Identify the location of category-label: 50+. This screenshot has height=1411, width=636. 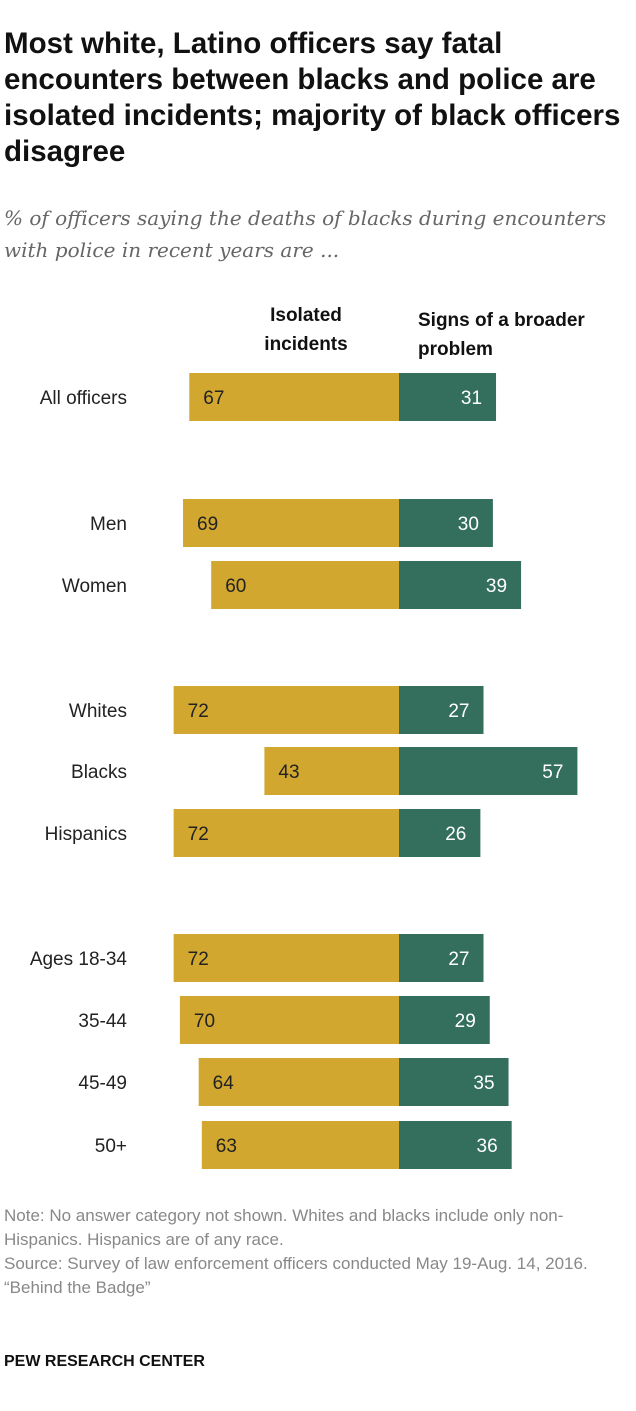
(111, 1146).